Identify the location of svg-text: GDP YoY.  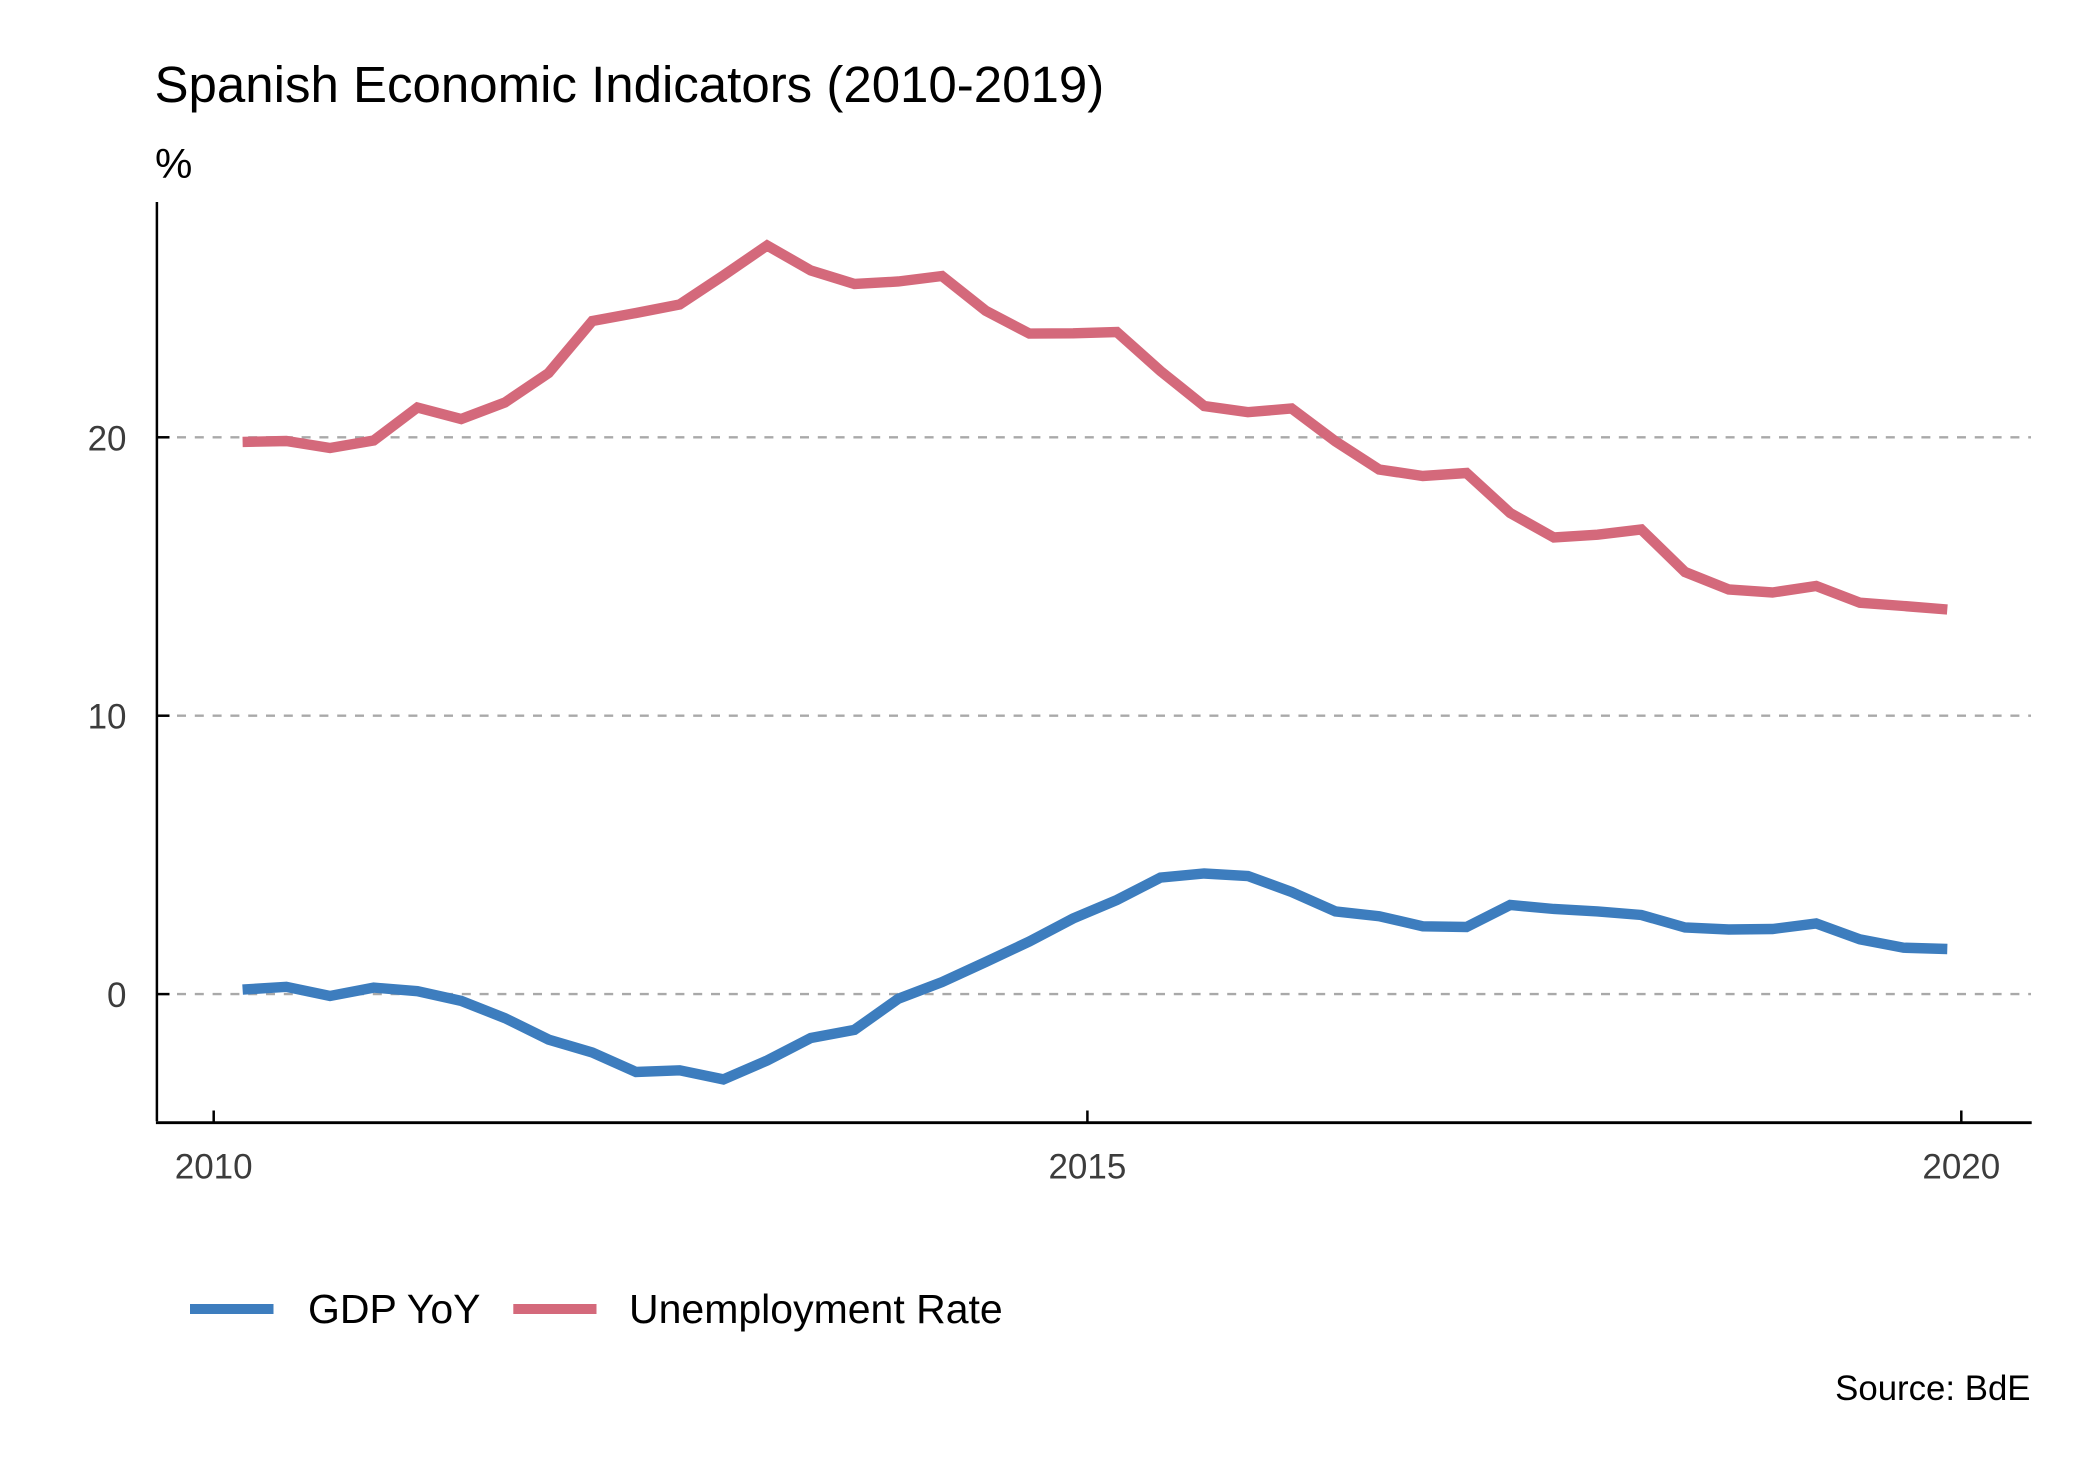
(394, 1309).